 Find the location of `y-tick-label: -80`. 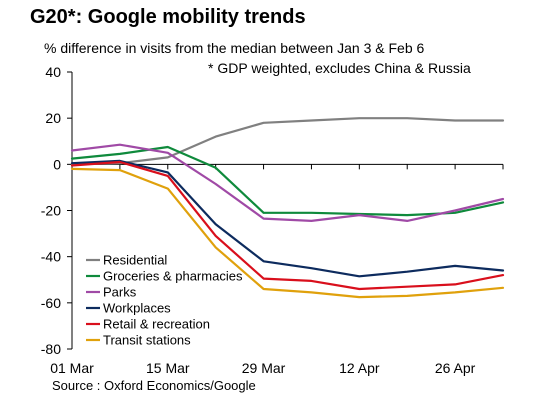

y-tick-label: -80 is located at coordinates (51, 349).